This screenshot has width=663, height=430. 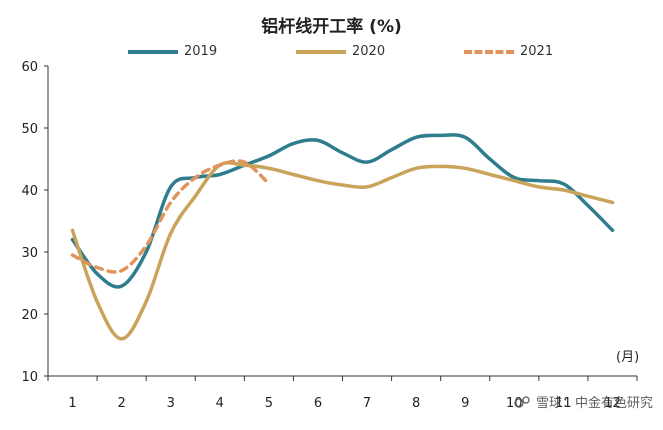 What do you see at coordinates (331, 27) in the screenshot?
I see `chart-title: 铝杆线开工率 (%)` at bounding box center [331, 27].